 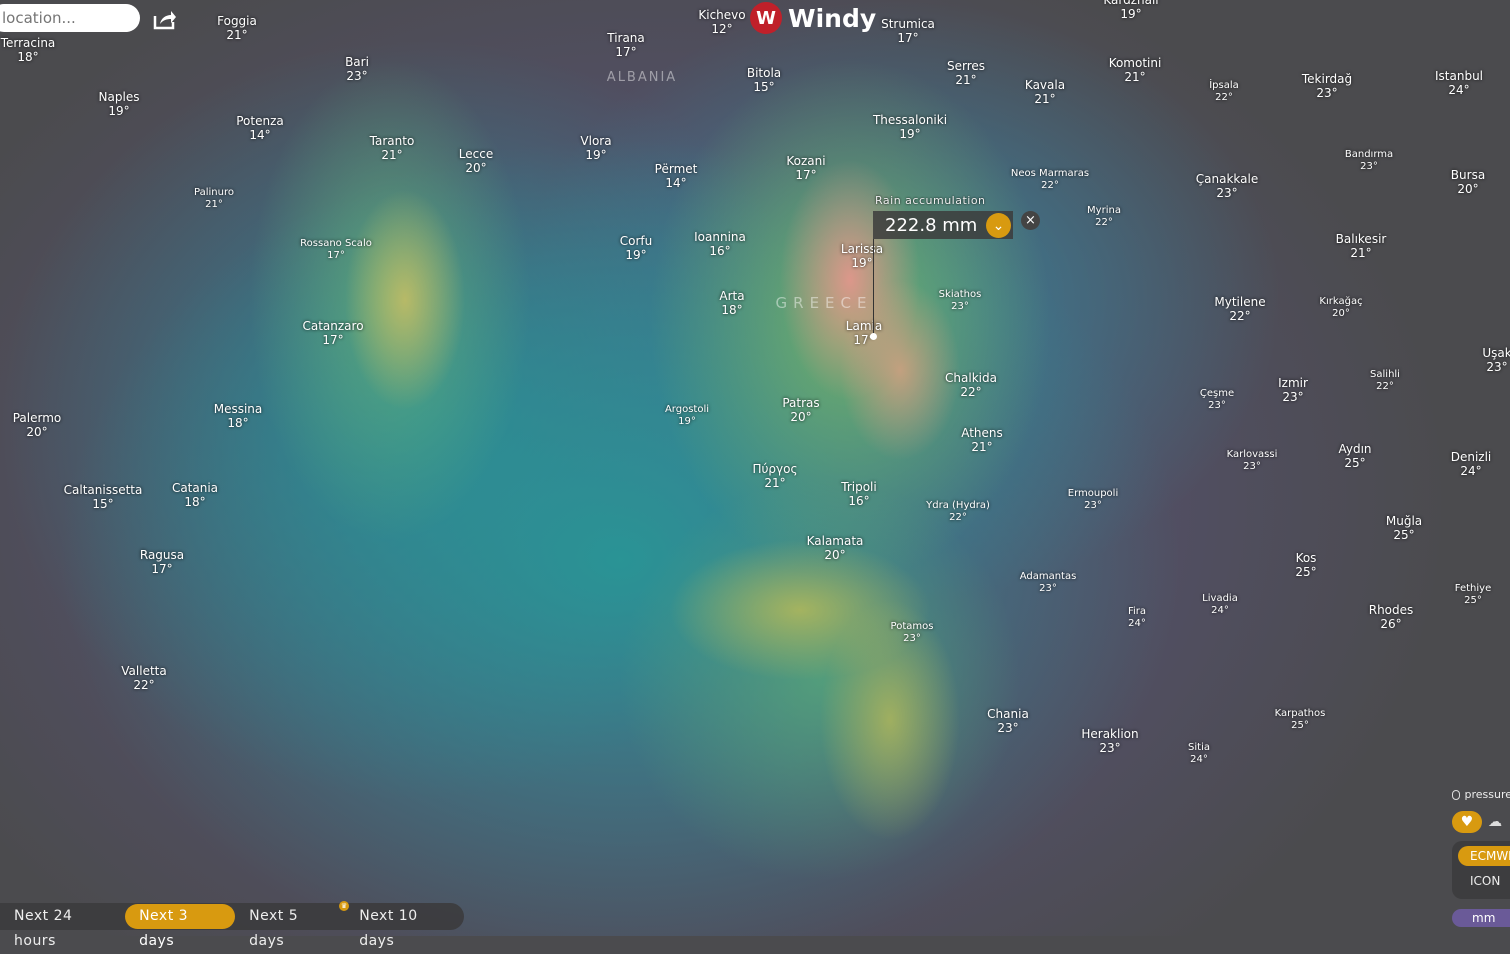 I want to click on city-label: Kichevo 12°, so click(x=721, y=22).